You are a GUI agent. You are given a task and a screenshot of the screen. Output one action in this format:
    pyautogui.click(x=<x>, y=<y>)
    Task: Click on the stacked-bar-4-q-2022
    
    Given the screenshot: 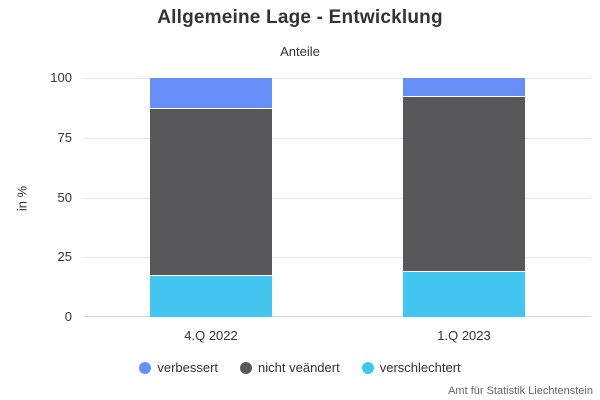 What is the action you would take?
    pyautogui.click(x=211, y=197)
    